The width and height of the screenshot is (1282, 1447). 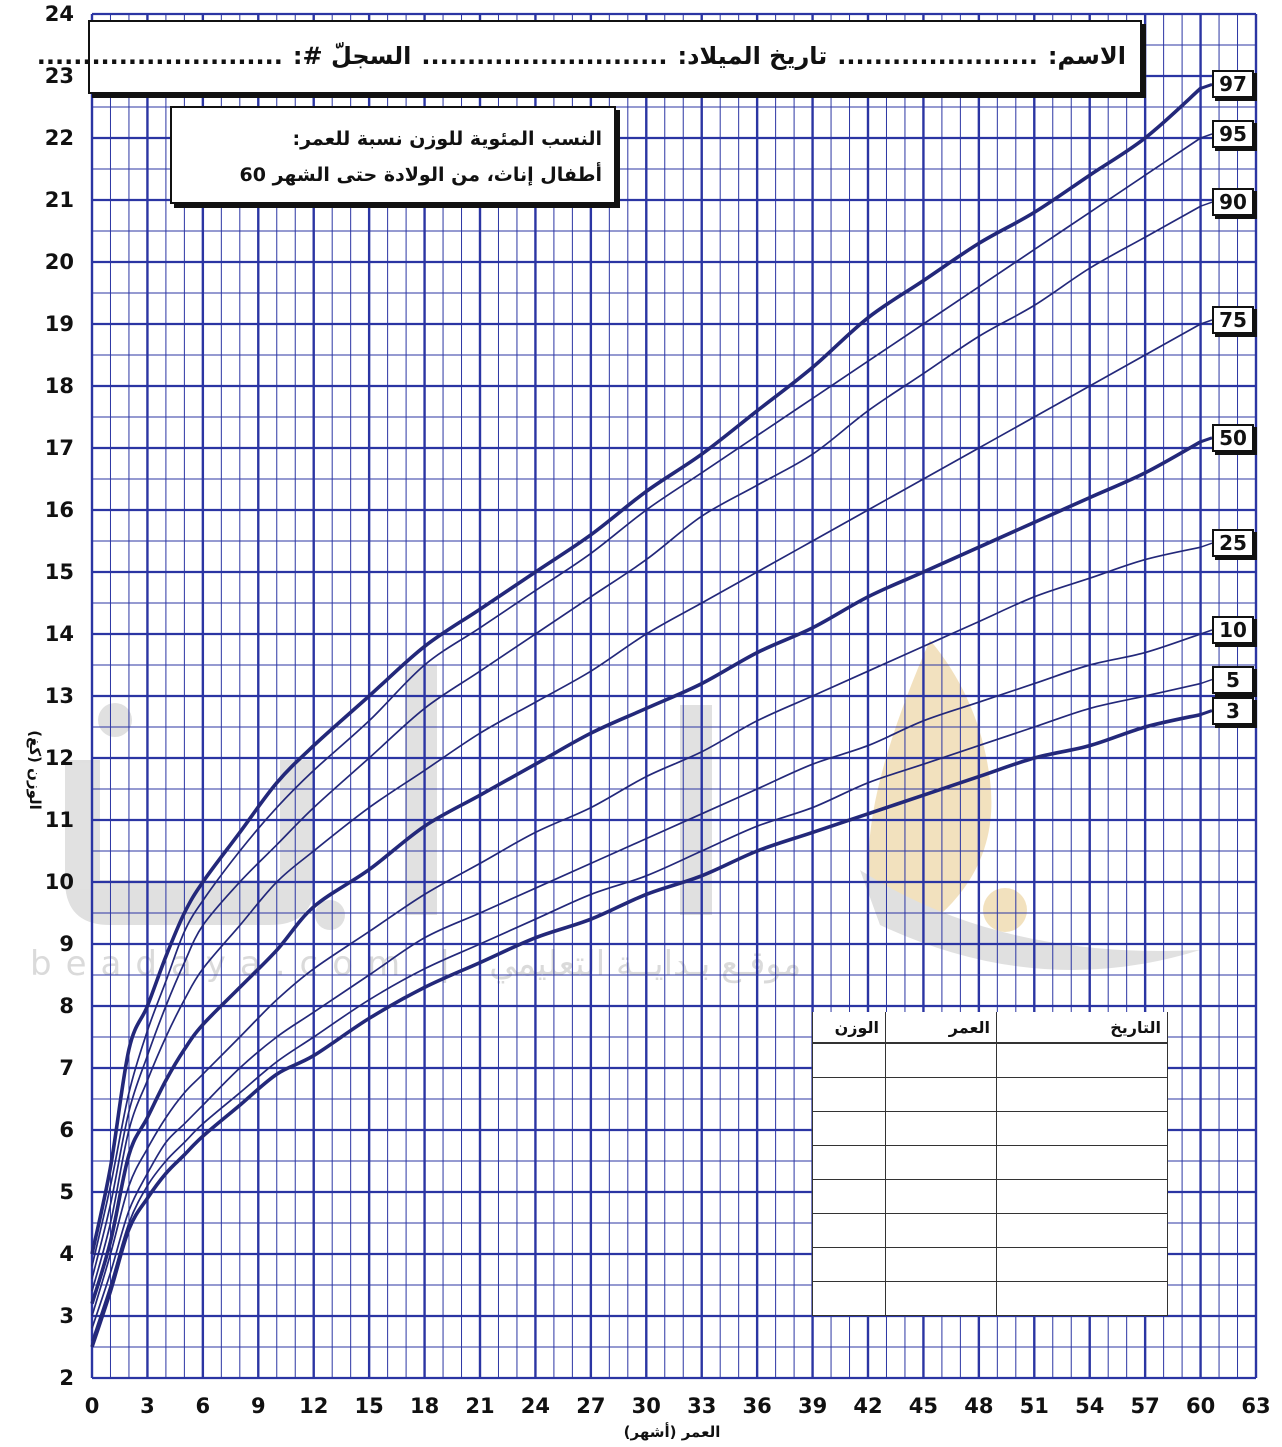 I want to click on y-tick-label: 23, so click(x=59, y=76).